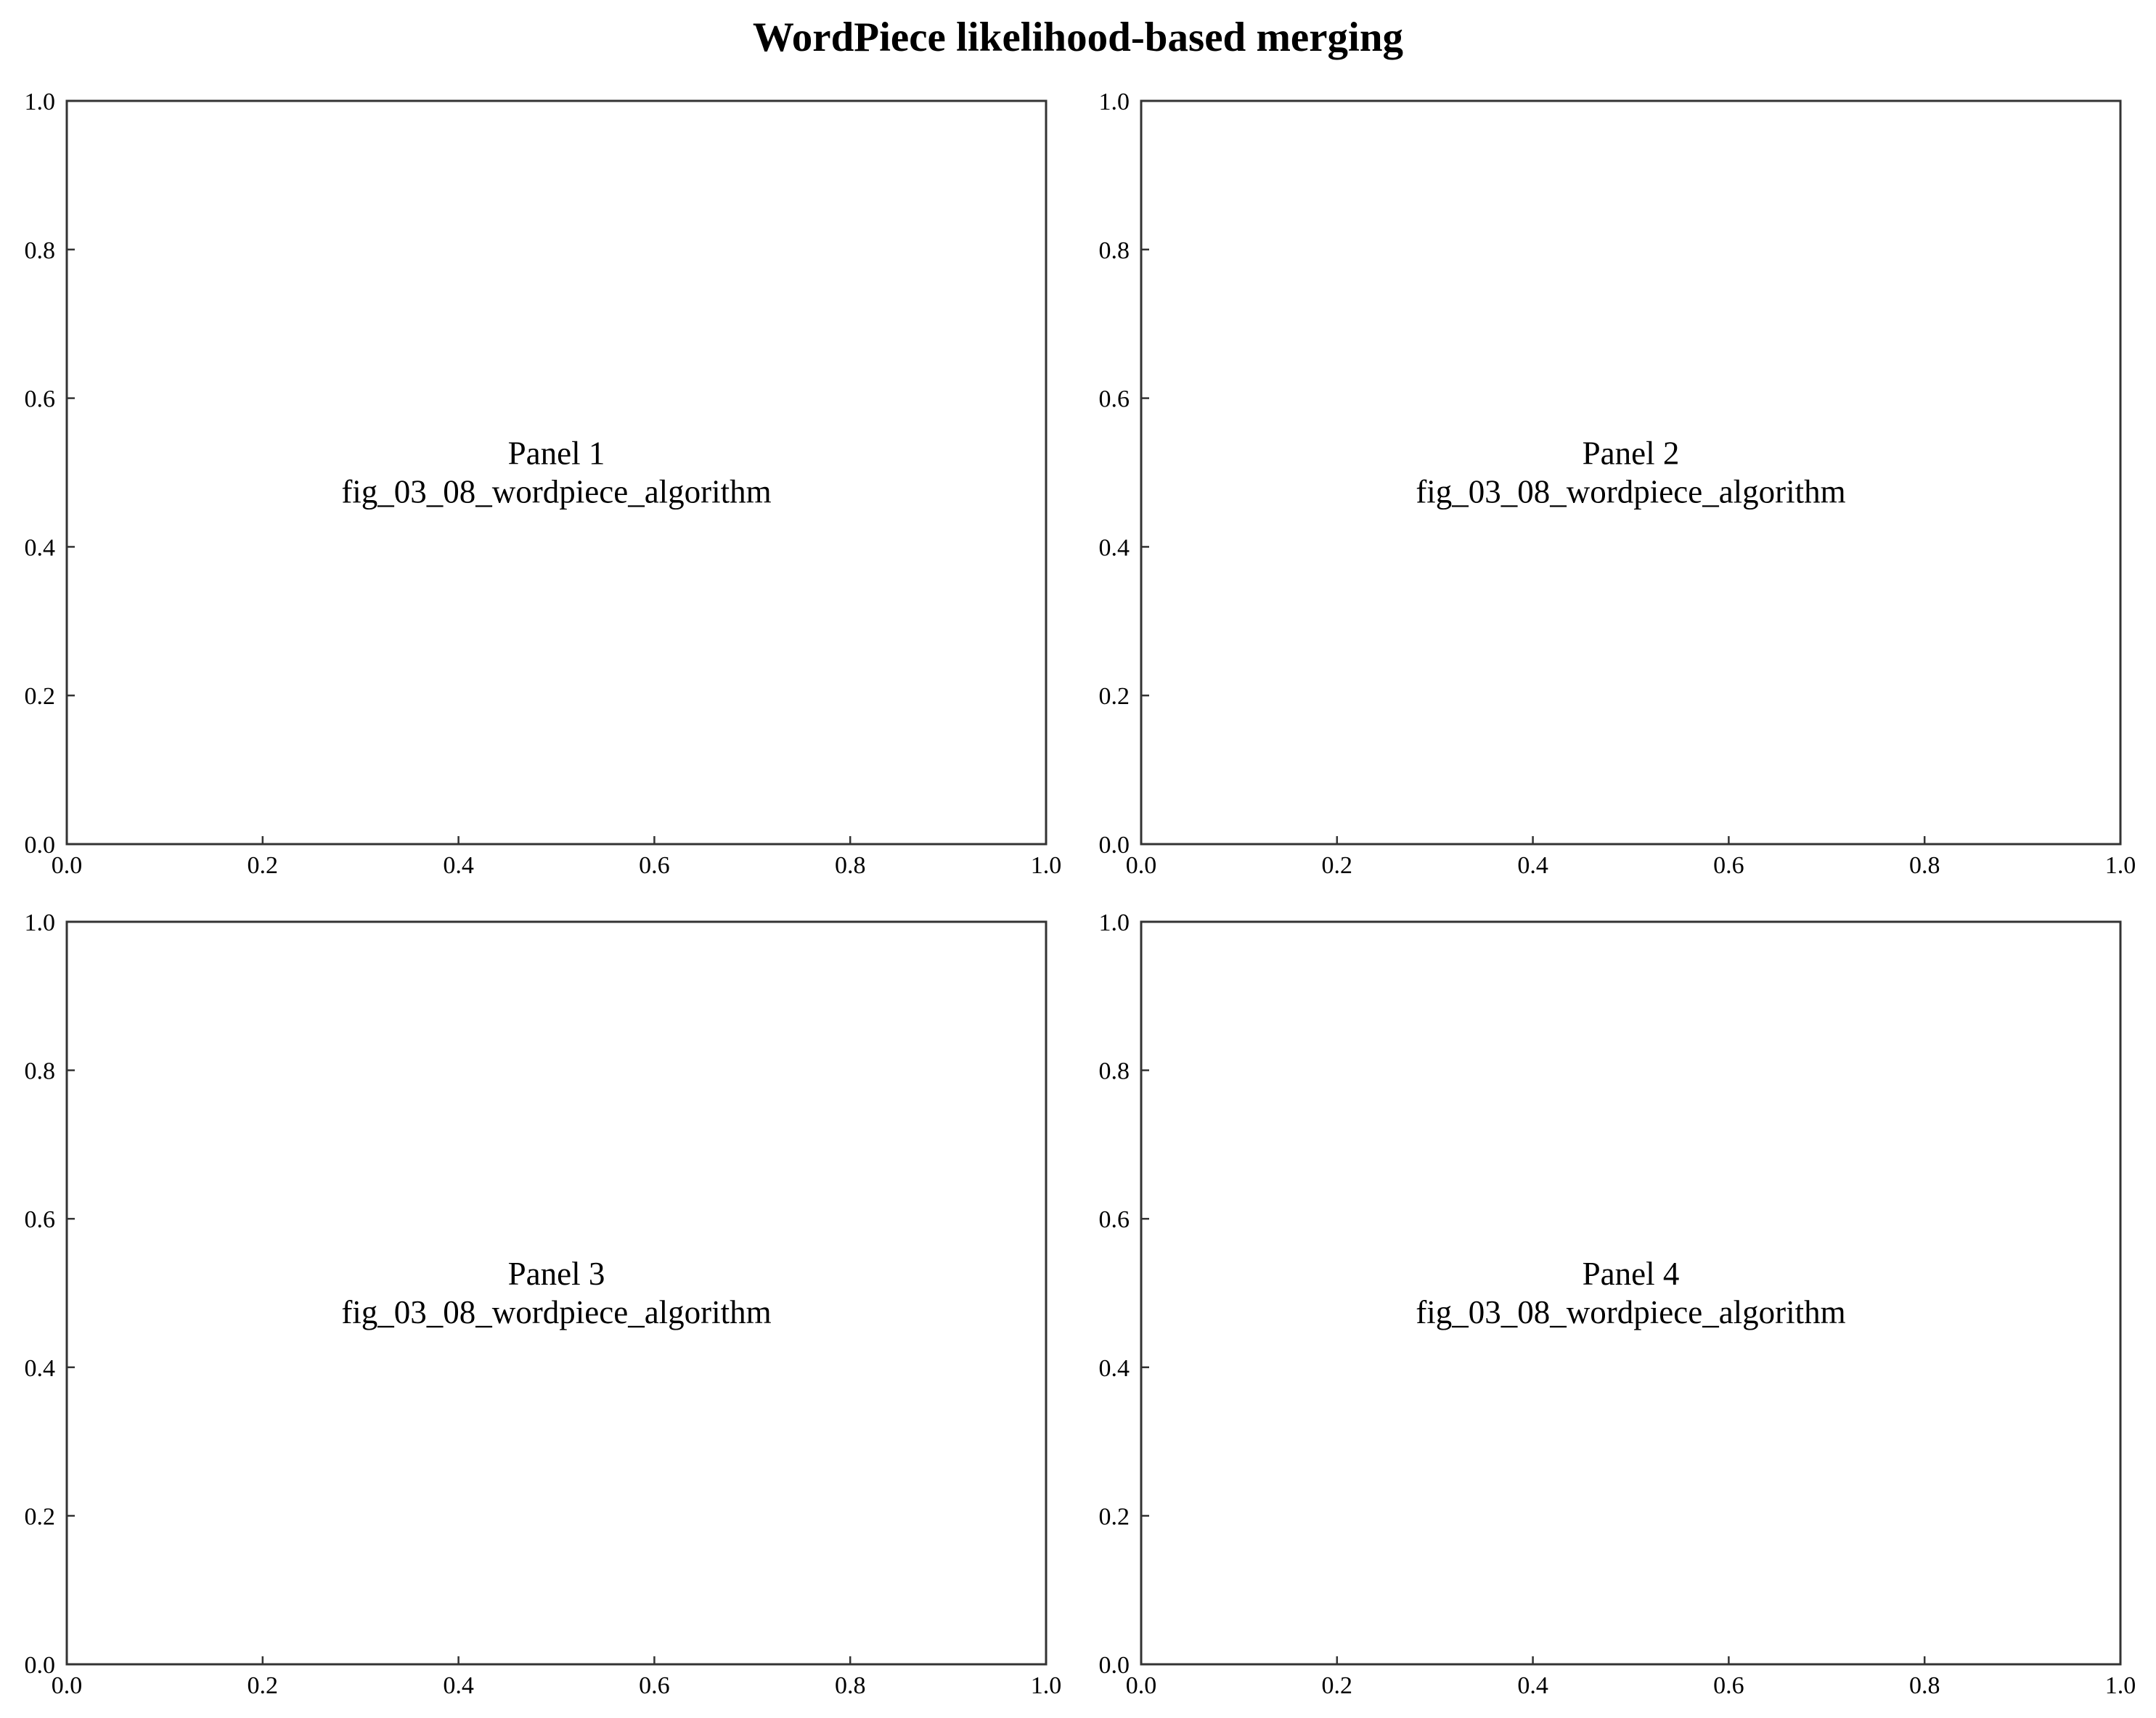 This screenshot has height=1718, width=2156. I want to click on panel-label: Panel 2, so click(1632, 453).